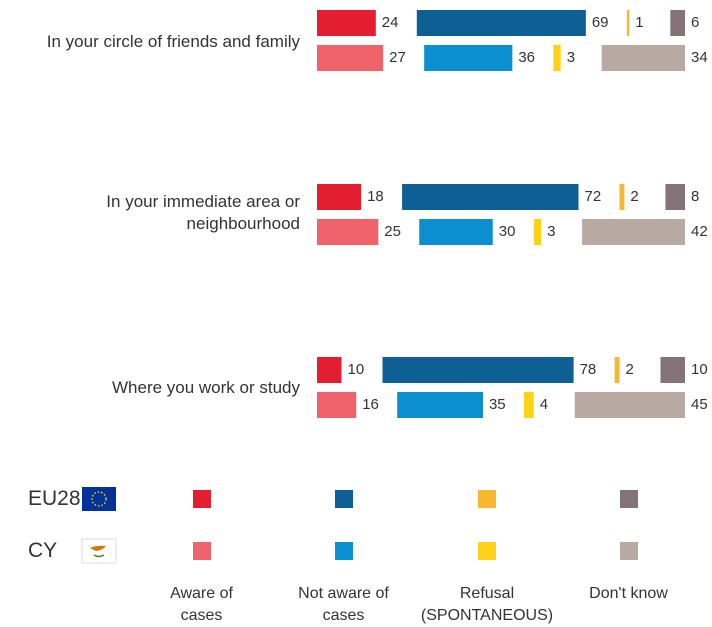 Image resolution: width=712 pixels, height=627 pixels. I want to click on value-label: 35, so click(497, 404).